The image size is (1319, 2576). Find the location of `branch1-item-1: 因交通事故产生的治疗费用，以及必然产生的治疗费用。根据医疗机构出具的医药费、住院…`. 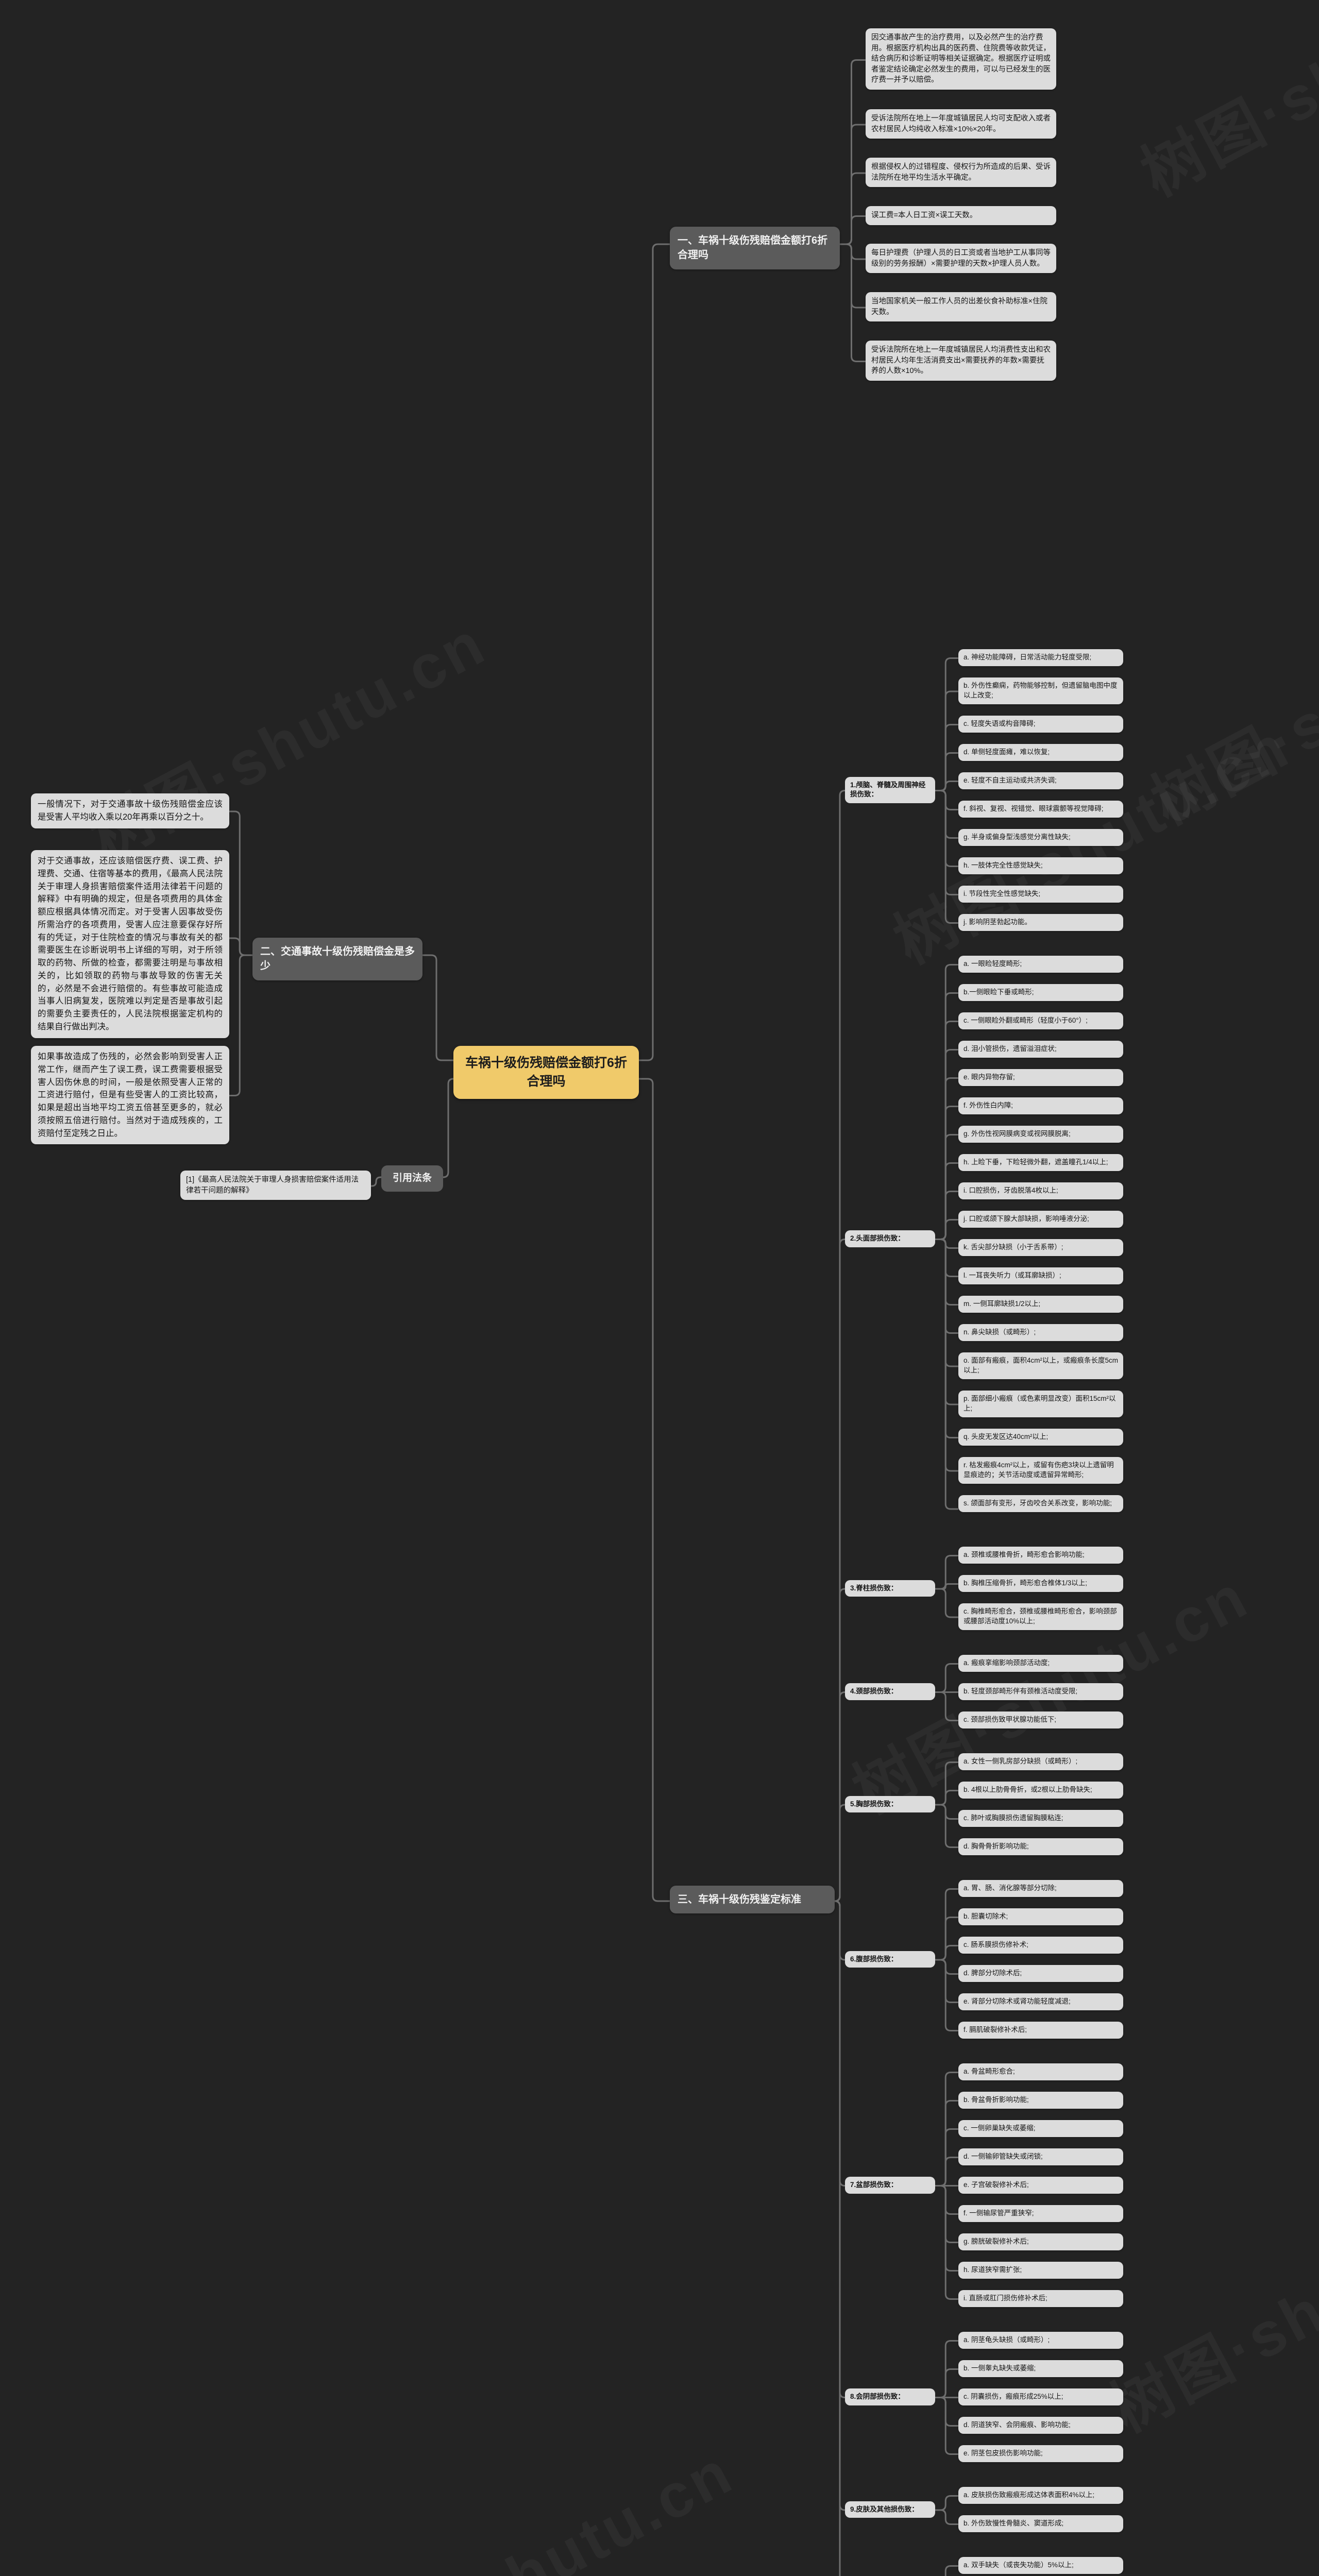

branch1-item-1: 因交通事故产生的治疗费用，以及必然产生的治疗费用。根据医疗机构出具的医药费、住院… is located at coordinates (961, 59).